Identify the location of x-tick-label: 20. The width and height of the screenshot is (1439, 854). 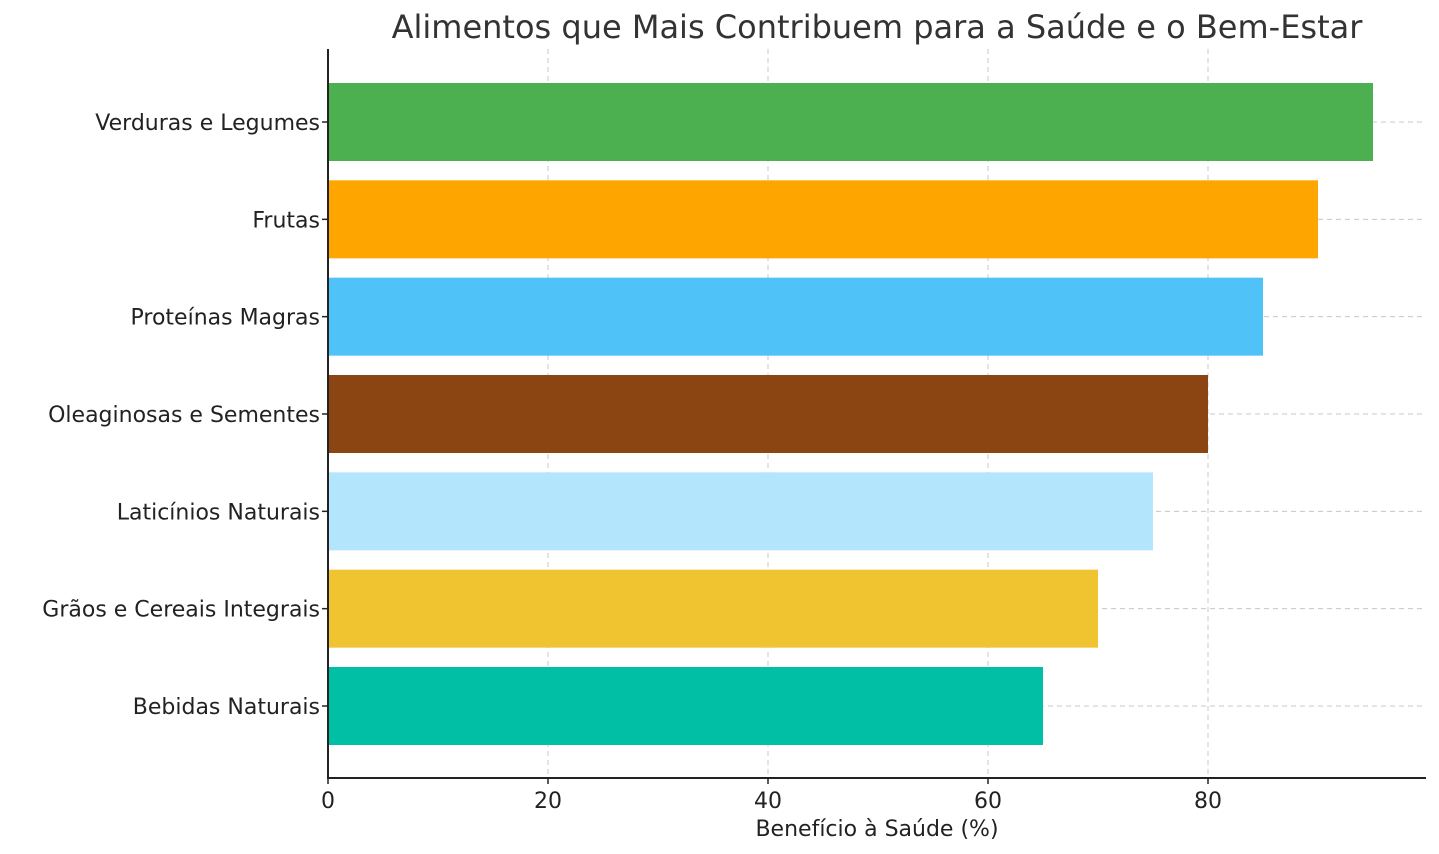
(548, 801).